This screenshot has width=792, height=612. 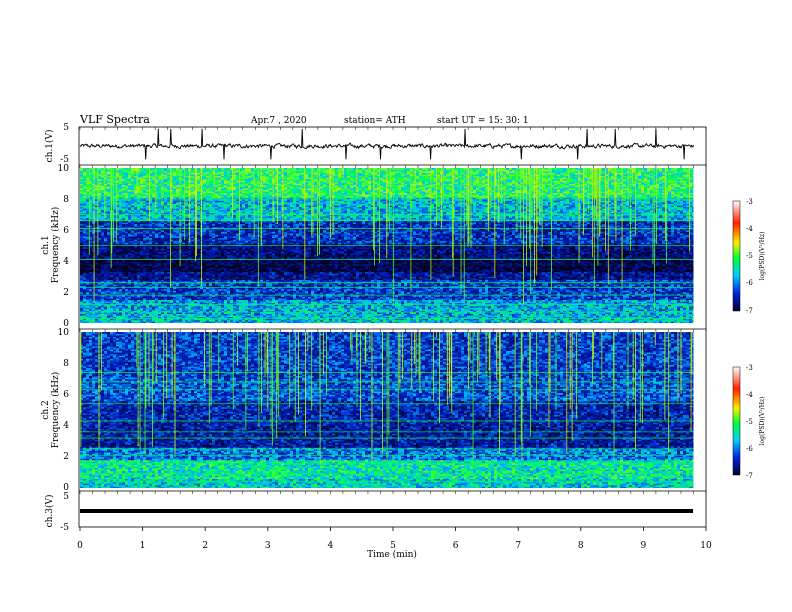 What do you see at coordinates (66, 231) in the screenshot?
I see `ch1-spec-ytick-6: 6` at bounding box center [66, 231].